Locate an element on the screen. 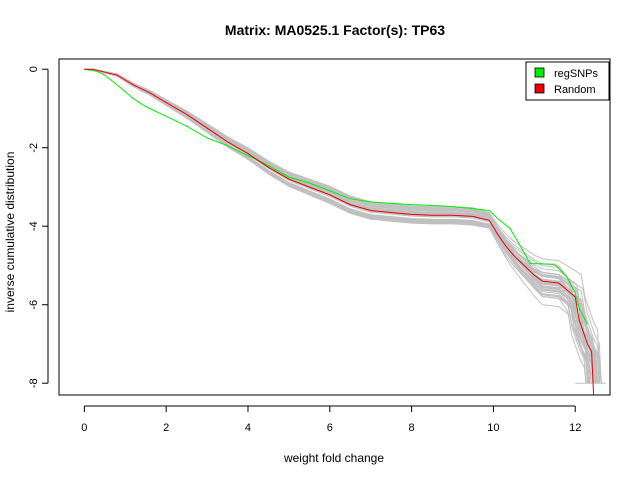 This screenshot has width=640, height=480. y-axis: 0 -2 -4 -6 -8 is located at coordinates (38, 227).